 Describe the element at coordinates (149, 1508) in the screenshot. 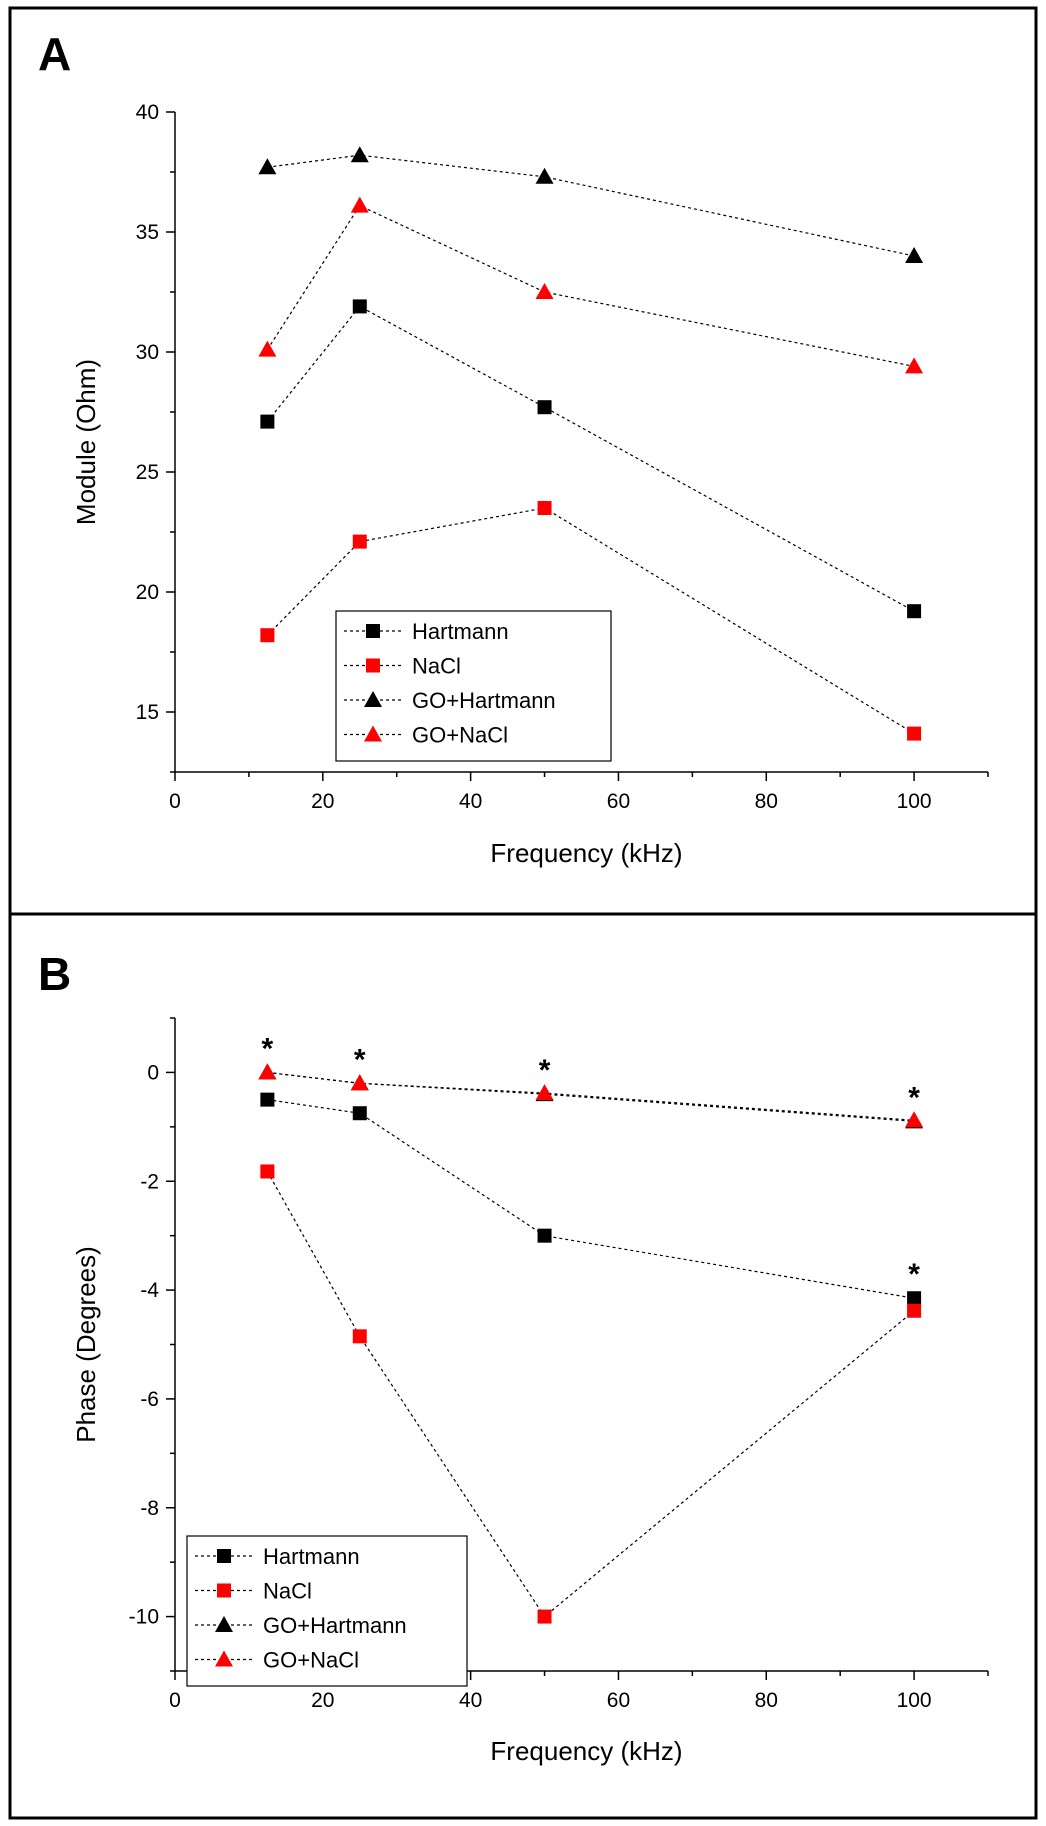

I see `y-tick-label: -8` at that location.